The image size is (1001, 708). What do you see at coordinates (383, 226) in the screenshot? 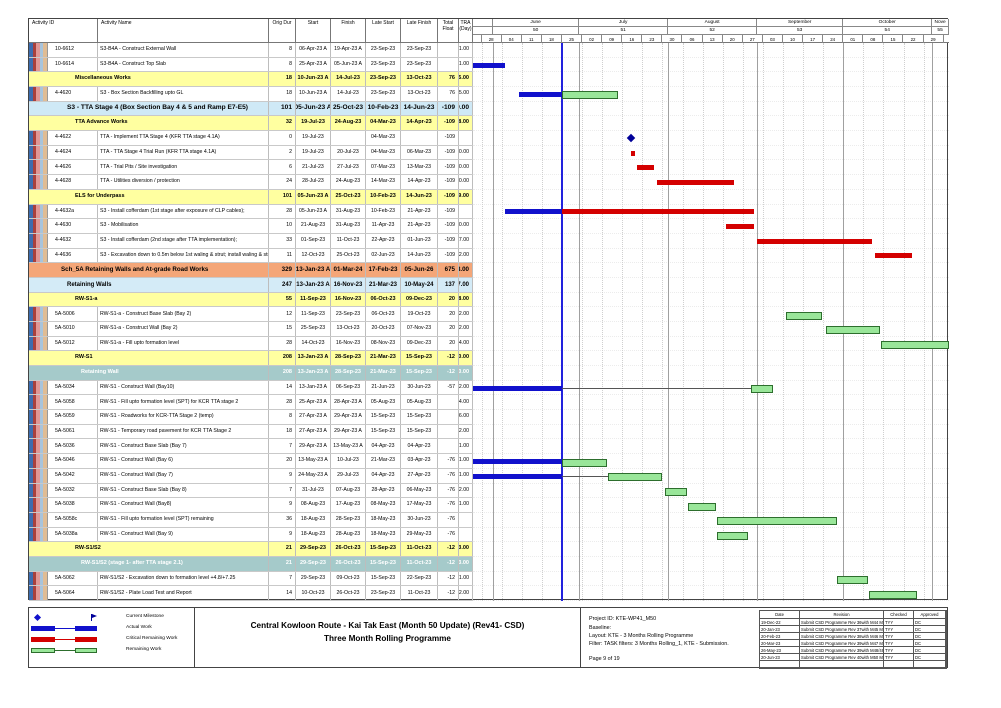
I see `ls-cell: 11-Apr-23` at bounding box center [383, 226].